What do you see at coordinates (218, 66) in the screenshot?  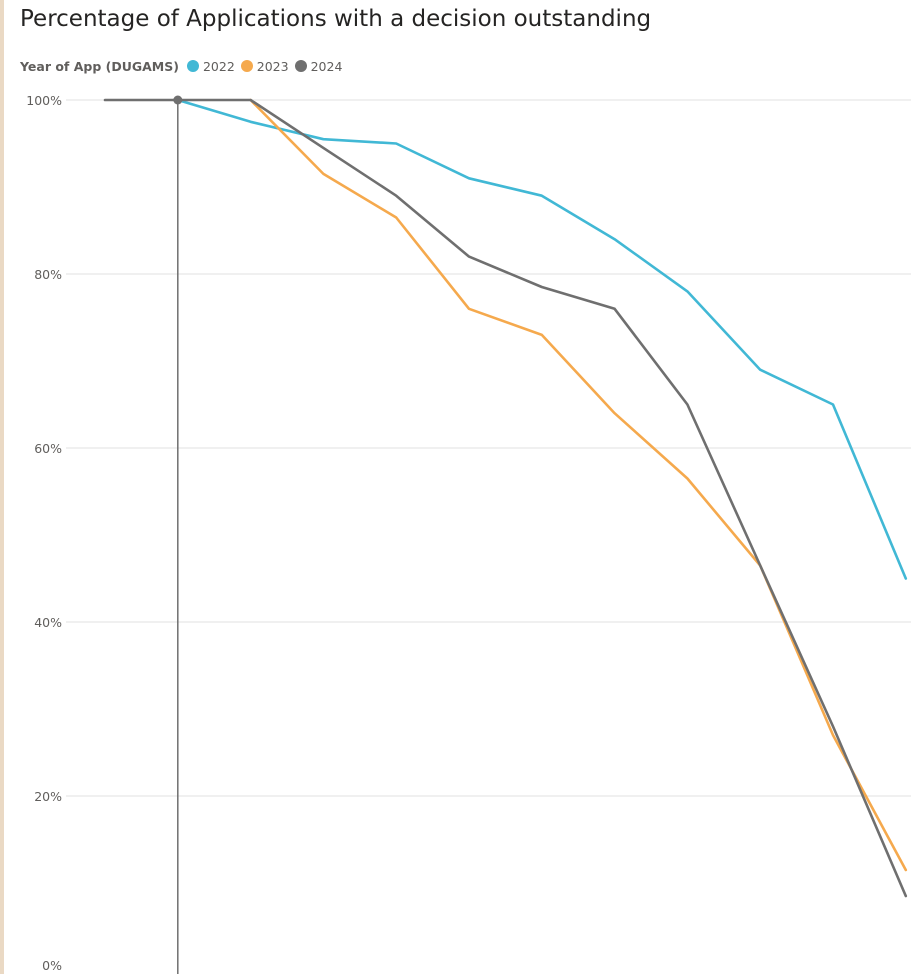 I see `legend-label-2022: 2022` at bounding box center [218, 66].